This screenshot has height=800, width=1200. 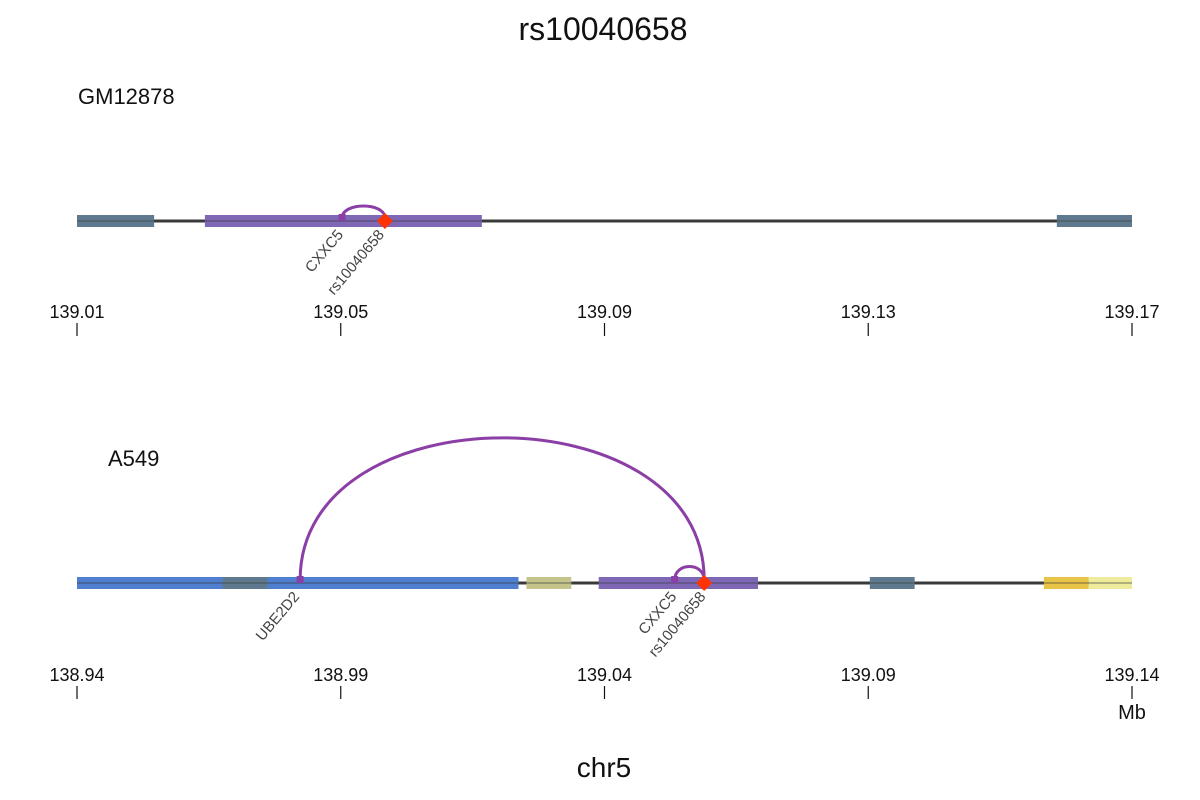 What do you see at coordinates (340, 675) in the screenshot?
I see `axis-tick-label: 138.99` at bounding box center [340, 675].